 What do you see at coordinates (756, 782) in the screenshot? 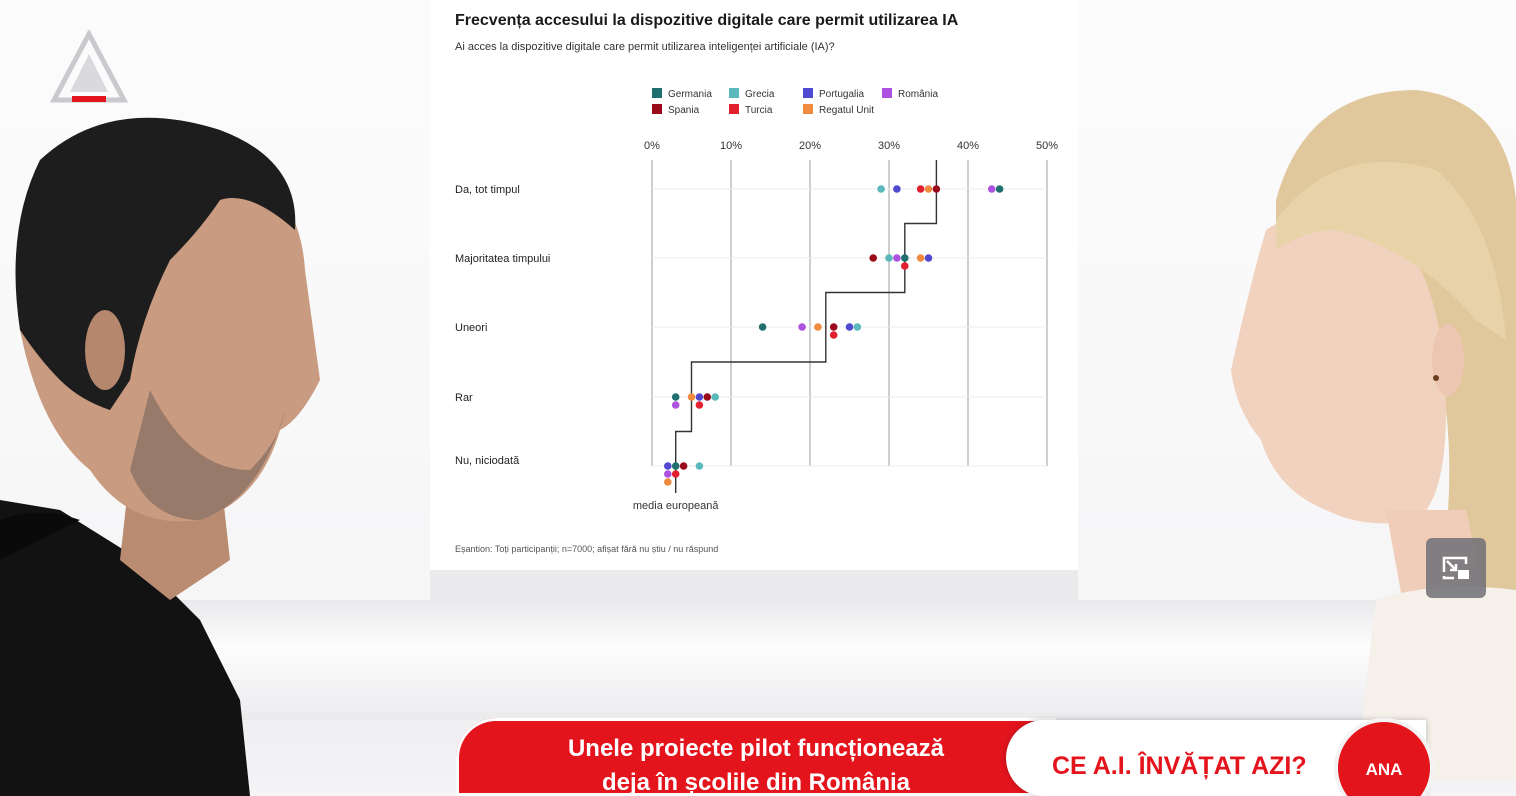
I see `ticker-headline-line-2: deja în școlile din România` at bounding box center [756, 782].